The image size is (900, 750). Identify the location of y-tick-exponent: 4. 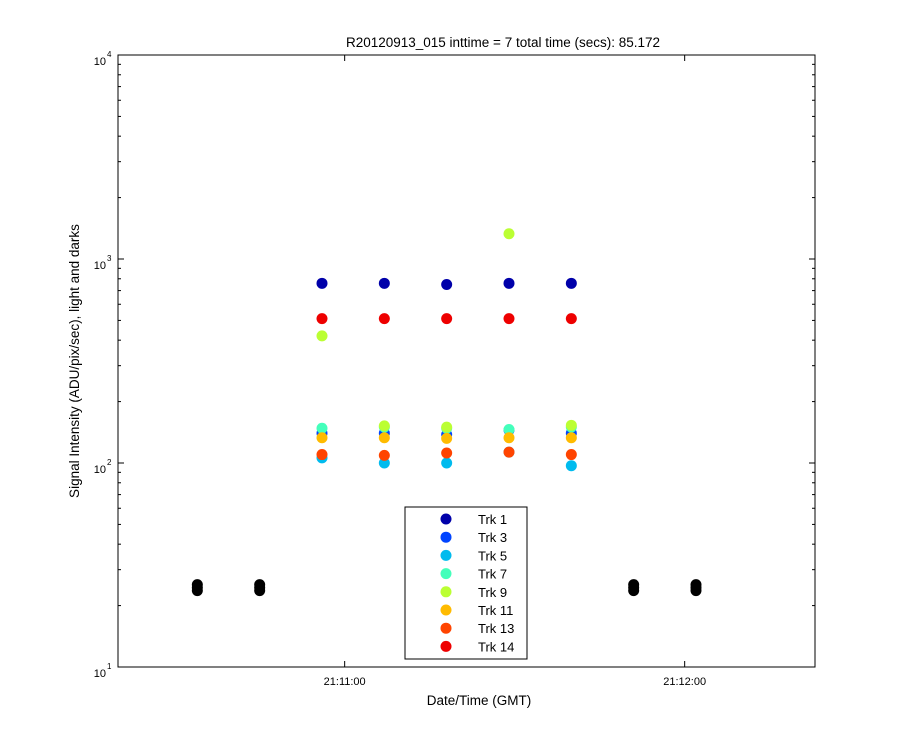
(109, 54).